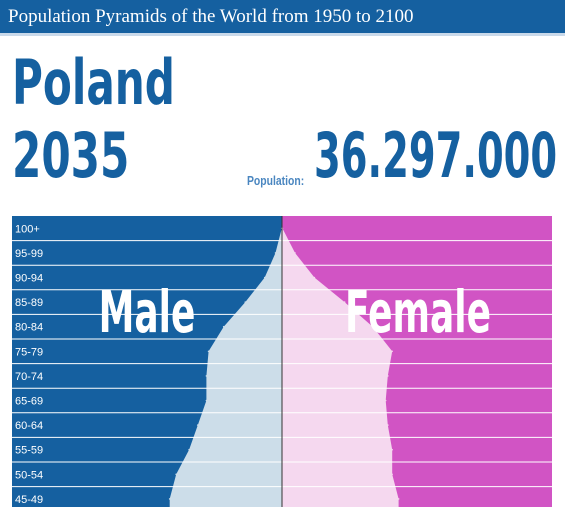 This screenshot has height=507, width=565. What do you see at coordinates (29, 254) in the screenshot?
I see `tick-label: 95-99` at bounding box center [29, 254].